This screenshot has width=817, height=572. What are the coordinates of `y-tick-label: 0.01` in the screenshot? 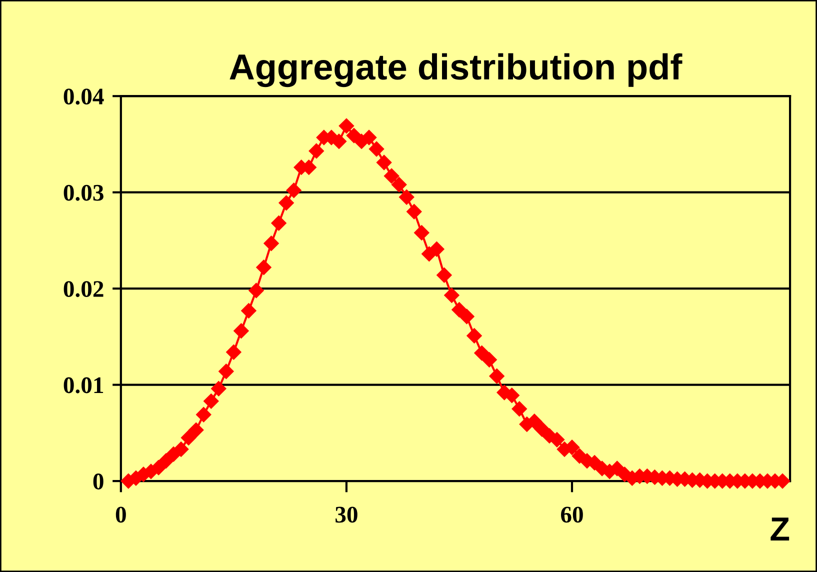 It's located at (84, 385).